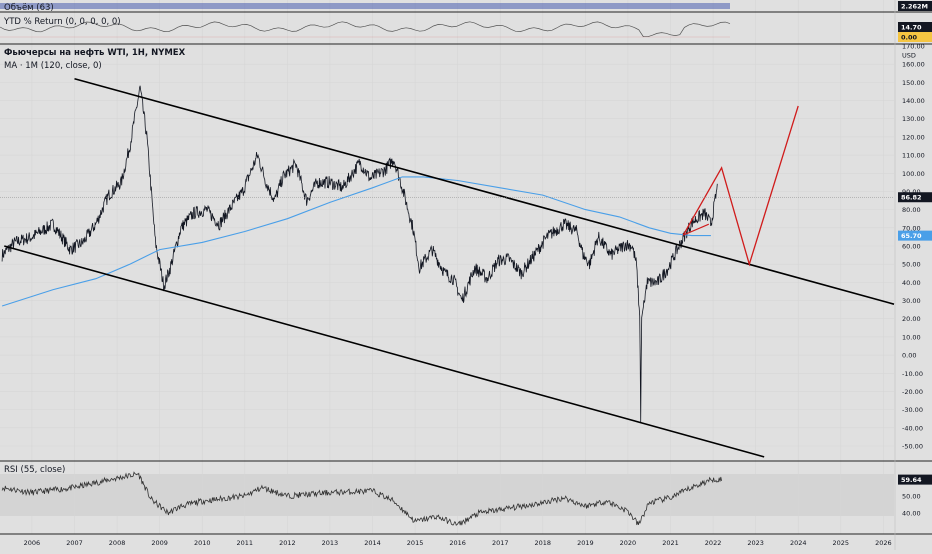  What do you see at coordinates (913, 156) in the screenshot?
I see `y-tick-label: 110.00` at bounding box center [913, 156].